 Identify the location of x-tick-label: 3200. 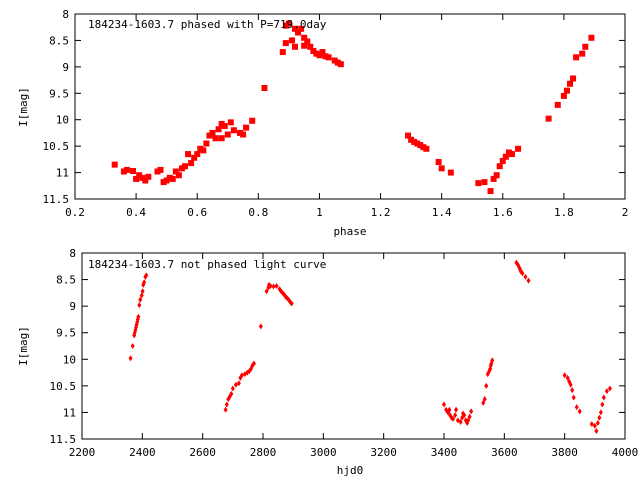
(383, 452).